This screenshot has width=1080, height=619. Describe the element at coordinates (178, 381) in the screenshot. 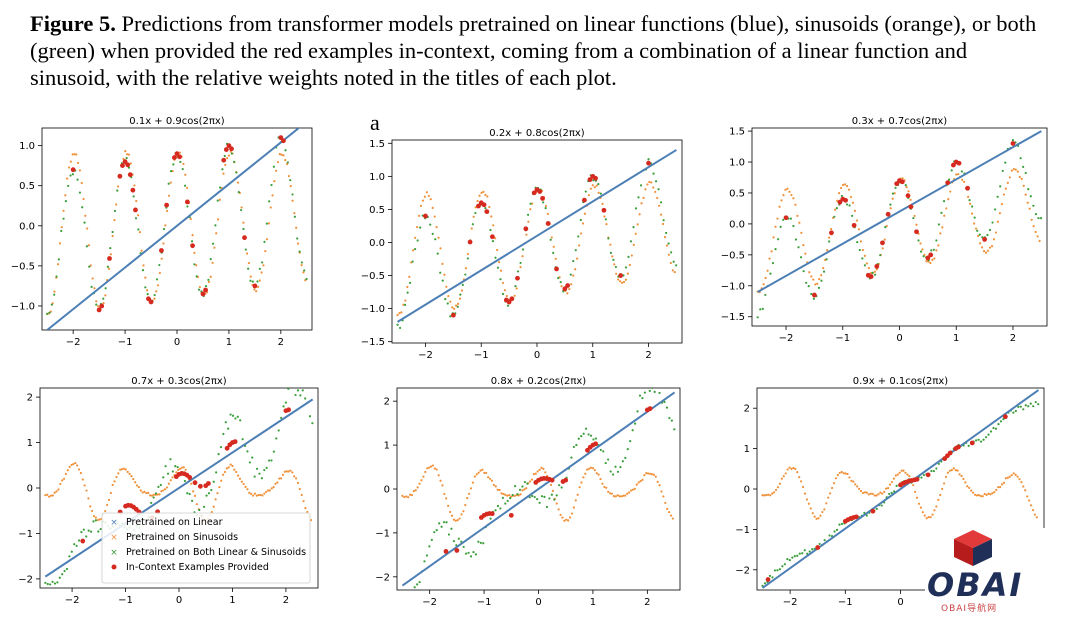

I see `chart-title: 0.7x + 0.3cos(2πx)` at that location.